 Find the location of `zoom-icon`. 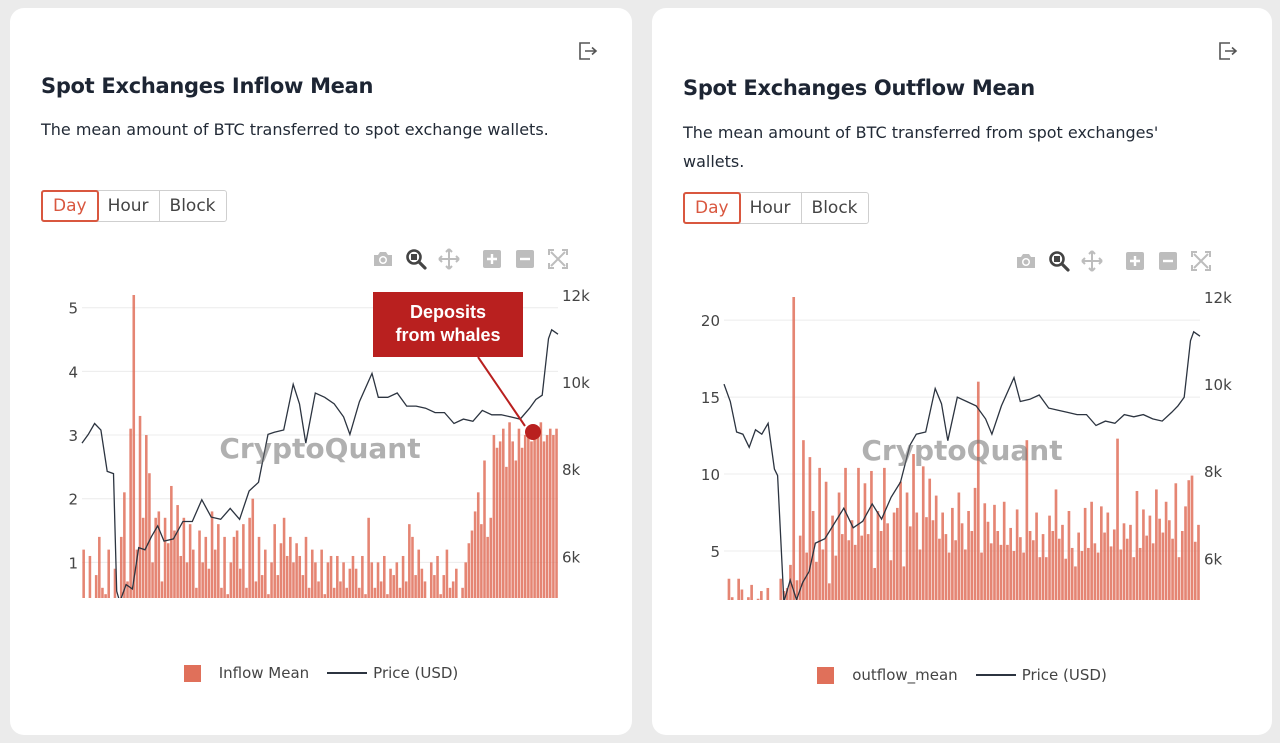

zoom-icon is located at coordinates (416, 259).